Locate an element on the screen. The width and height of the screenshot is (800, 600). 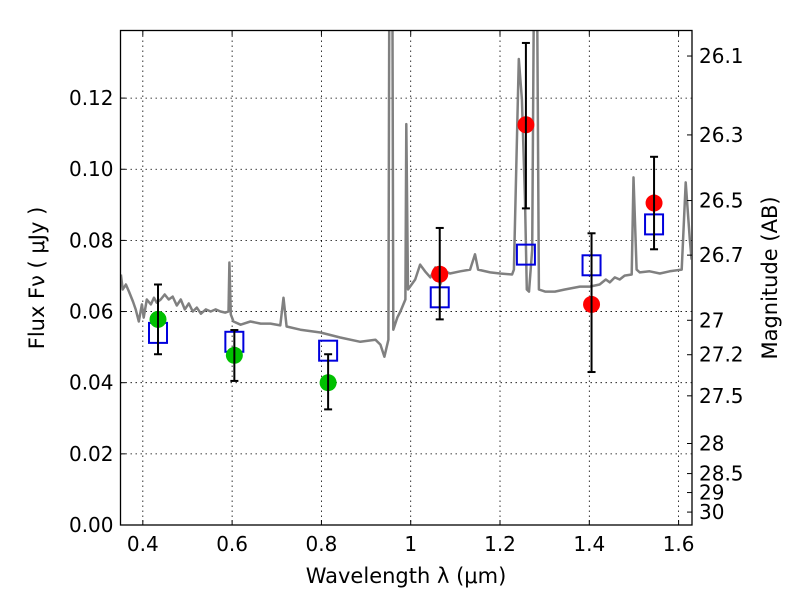
right-tick-label: 29 is located at coordinates (711, 493).